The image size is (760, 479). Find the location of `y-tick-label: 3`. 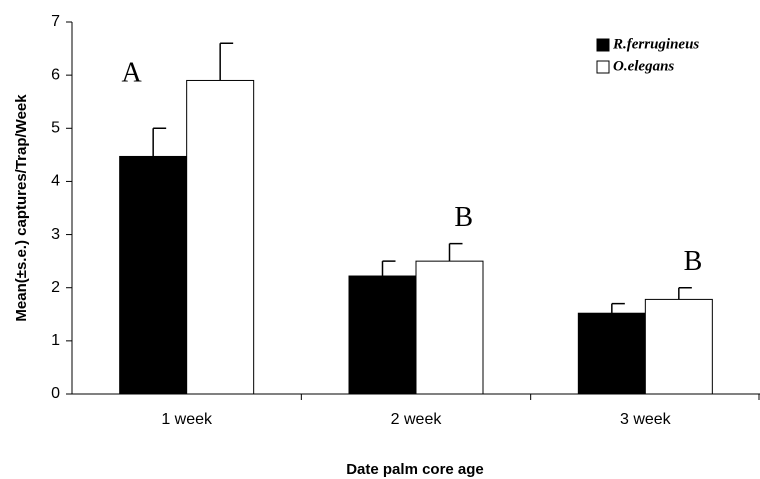

y-tick-label: 3 is located at coordinates (55, 234).